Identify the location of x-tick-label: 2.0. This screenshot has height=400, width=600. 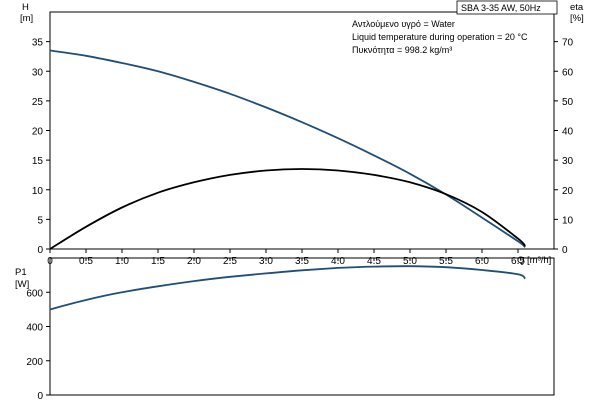
(194, 261).